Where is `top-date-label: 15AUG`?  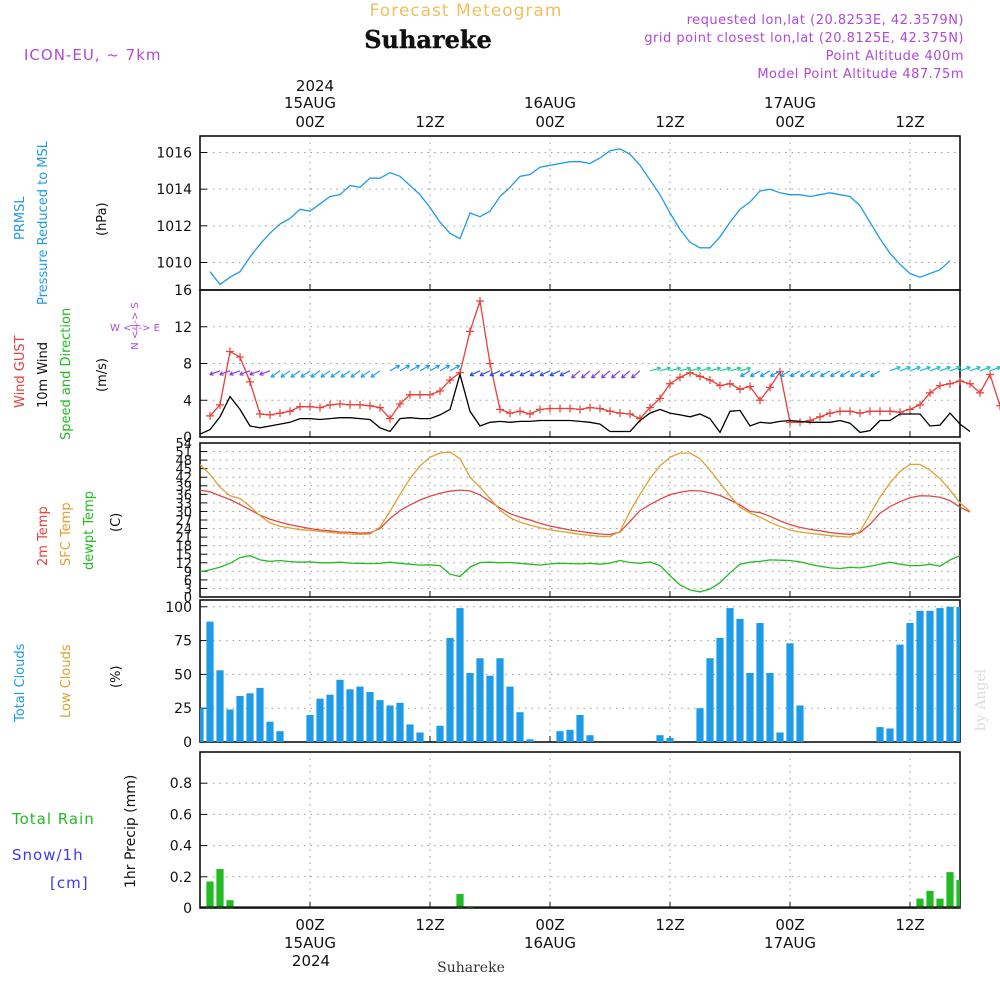 top-date-label: 15AUG is located at coordinates (310, 103).